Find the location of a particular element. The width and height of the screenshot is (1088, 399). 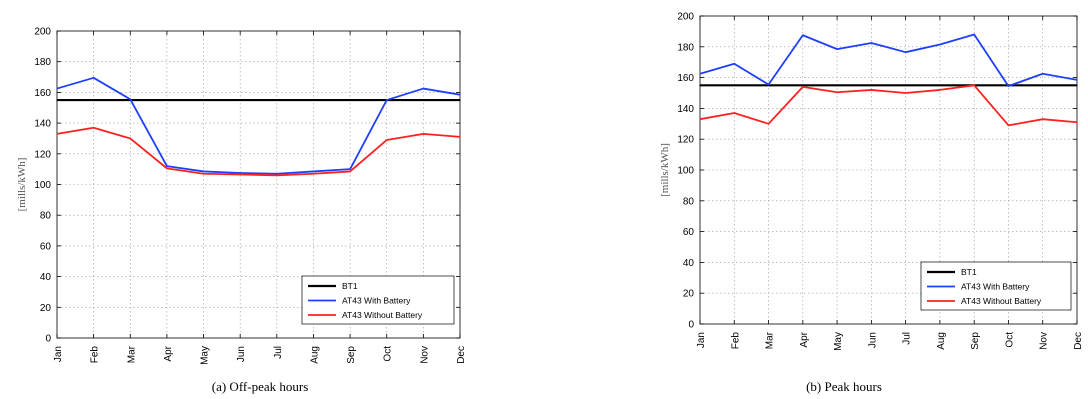

caption-peak: (b) Peak hours is located at coordinates (844, 386).